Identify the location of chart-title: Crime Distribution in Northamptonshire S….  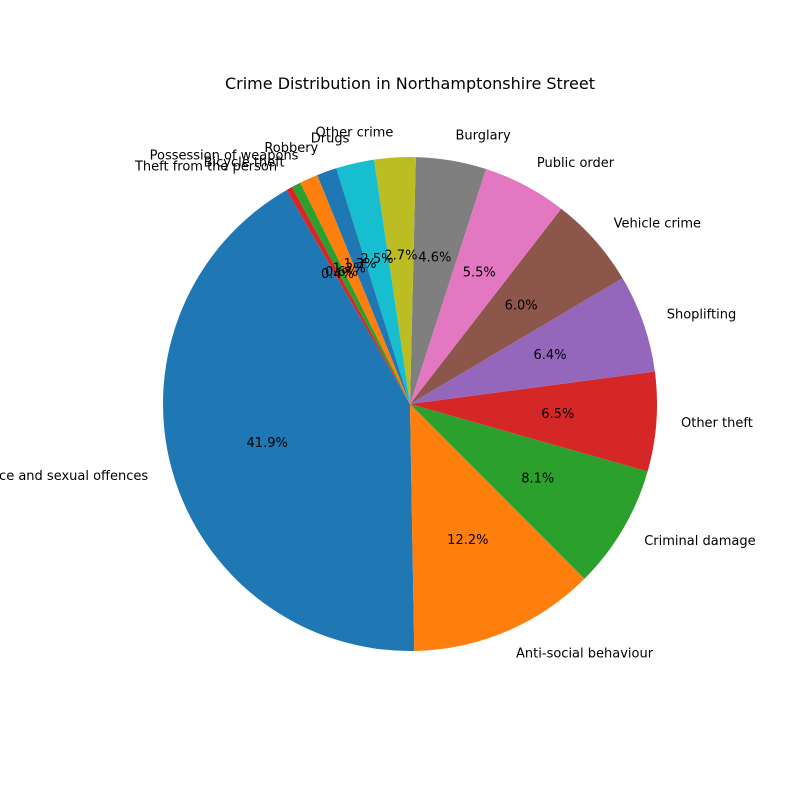
(410, 83).